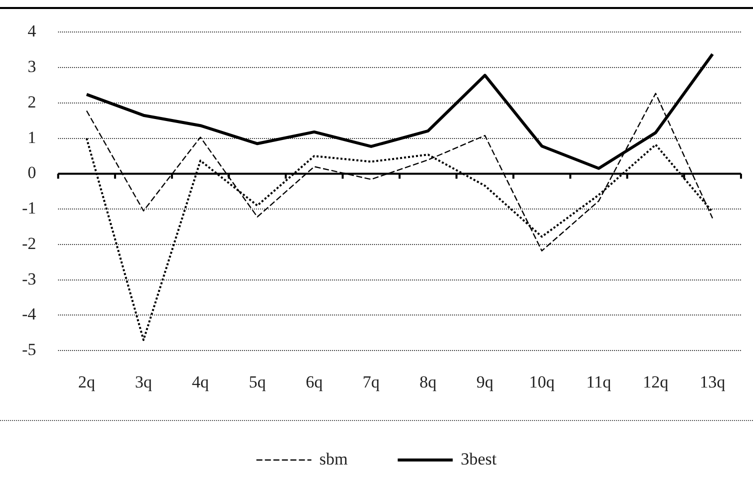 The image size is (753, 485). Describe the element at coordinates (542, 382) in the screenshot. I see `x-tick-label: 10q` at that location.